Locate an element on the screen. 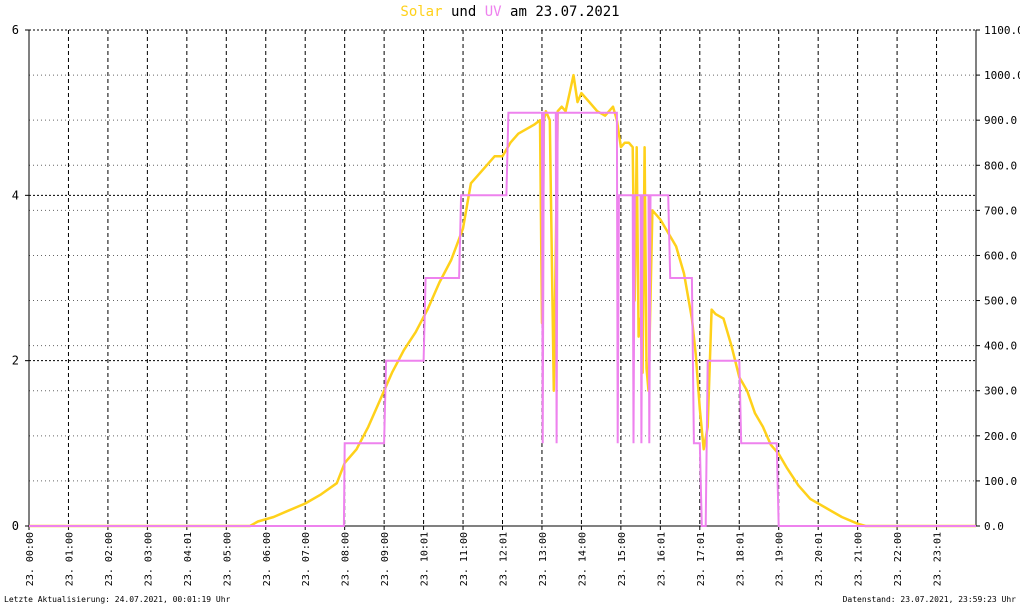  left-tick-label: 4 is located at coordinates (15, 195).